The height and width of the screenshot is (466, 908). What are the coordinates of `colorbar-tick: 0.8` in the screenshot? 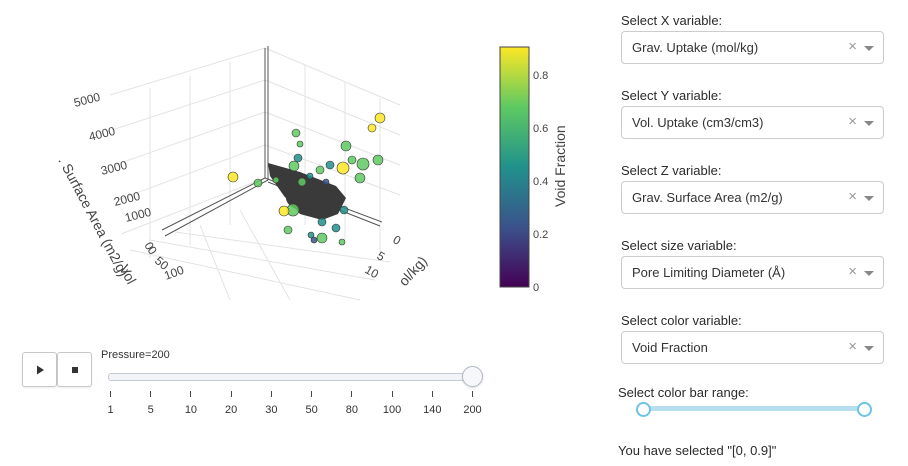 It's located at (540, 76).